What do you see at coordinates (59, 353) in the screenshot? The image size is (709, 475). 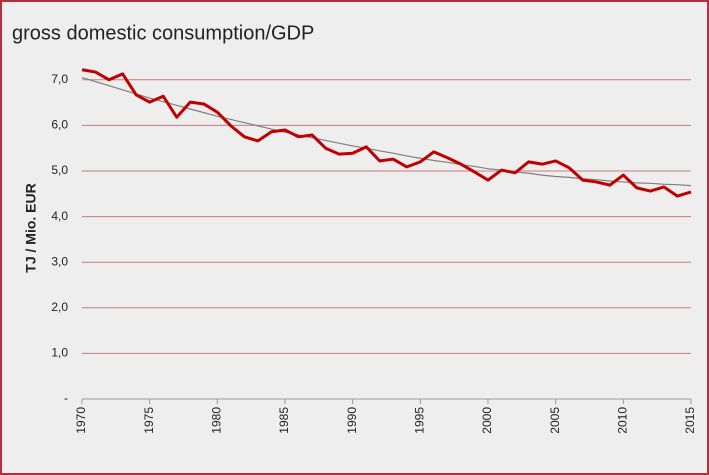 I see `y-tick-label: 1,0` at bounding box center [59, 353].